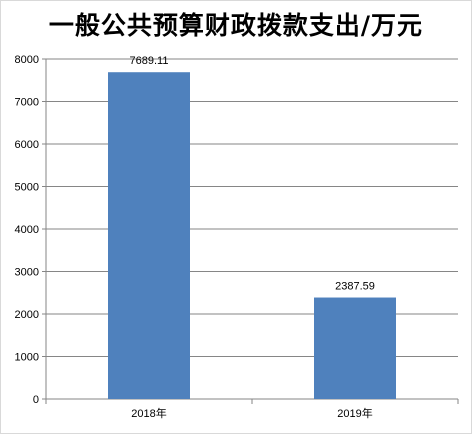 This screenshot has height=434, width=472. Describe the element at coordinates (27, 60) in the screenshot. I see `y-tick-label: 8000` at that location.